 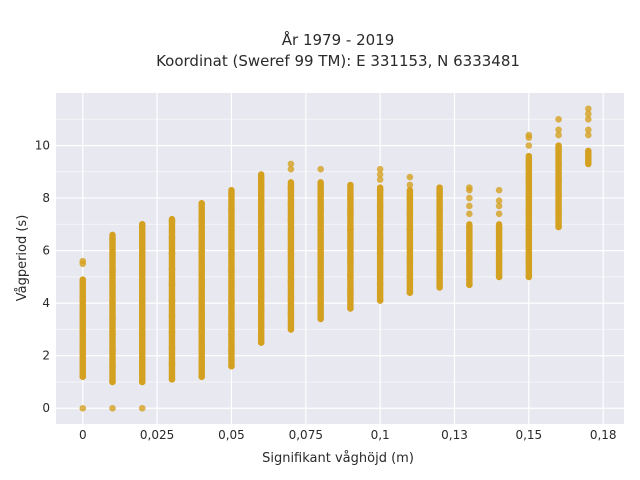 I want to click on x-tick-label: 0,13, so click(x=454, y=435).